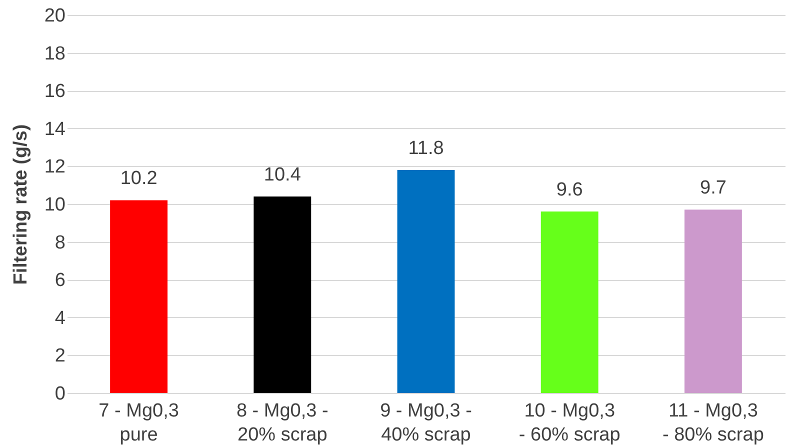  Describe the element at coordinates (60, 318) in the screenshot. I see `y-tick-label: 4` at that location.